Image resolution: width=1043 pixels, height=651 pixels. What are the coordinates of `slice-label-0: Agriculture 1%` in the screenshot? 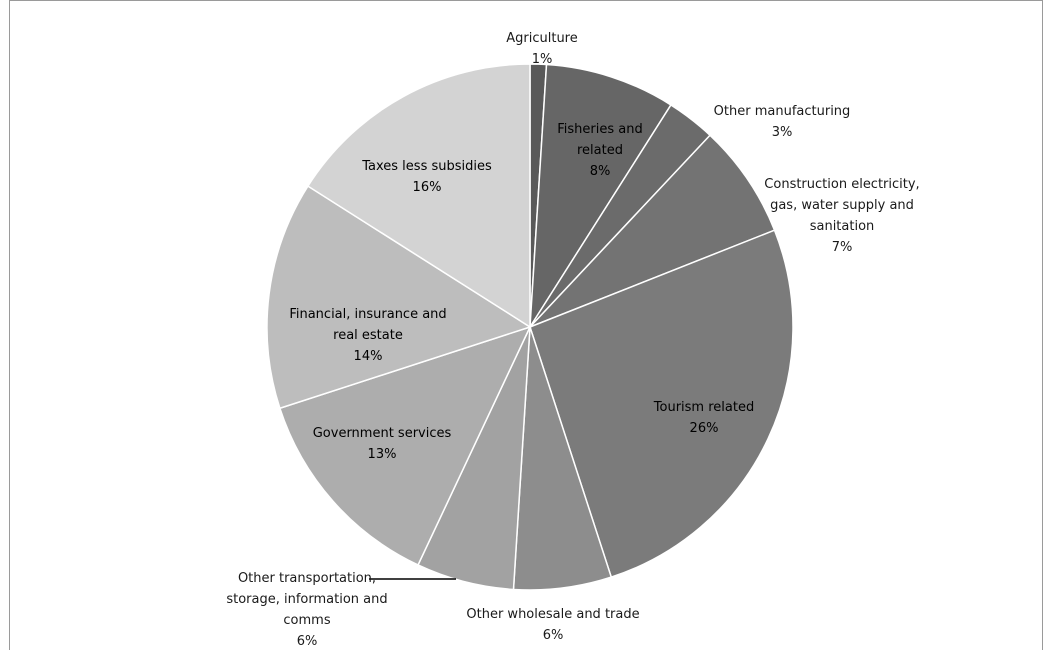 It's located at (542, 49).